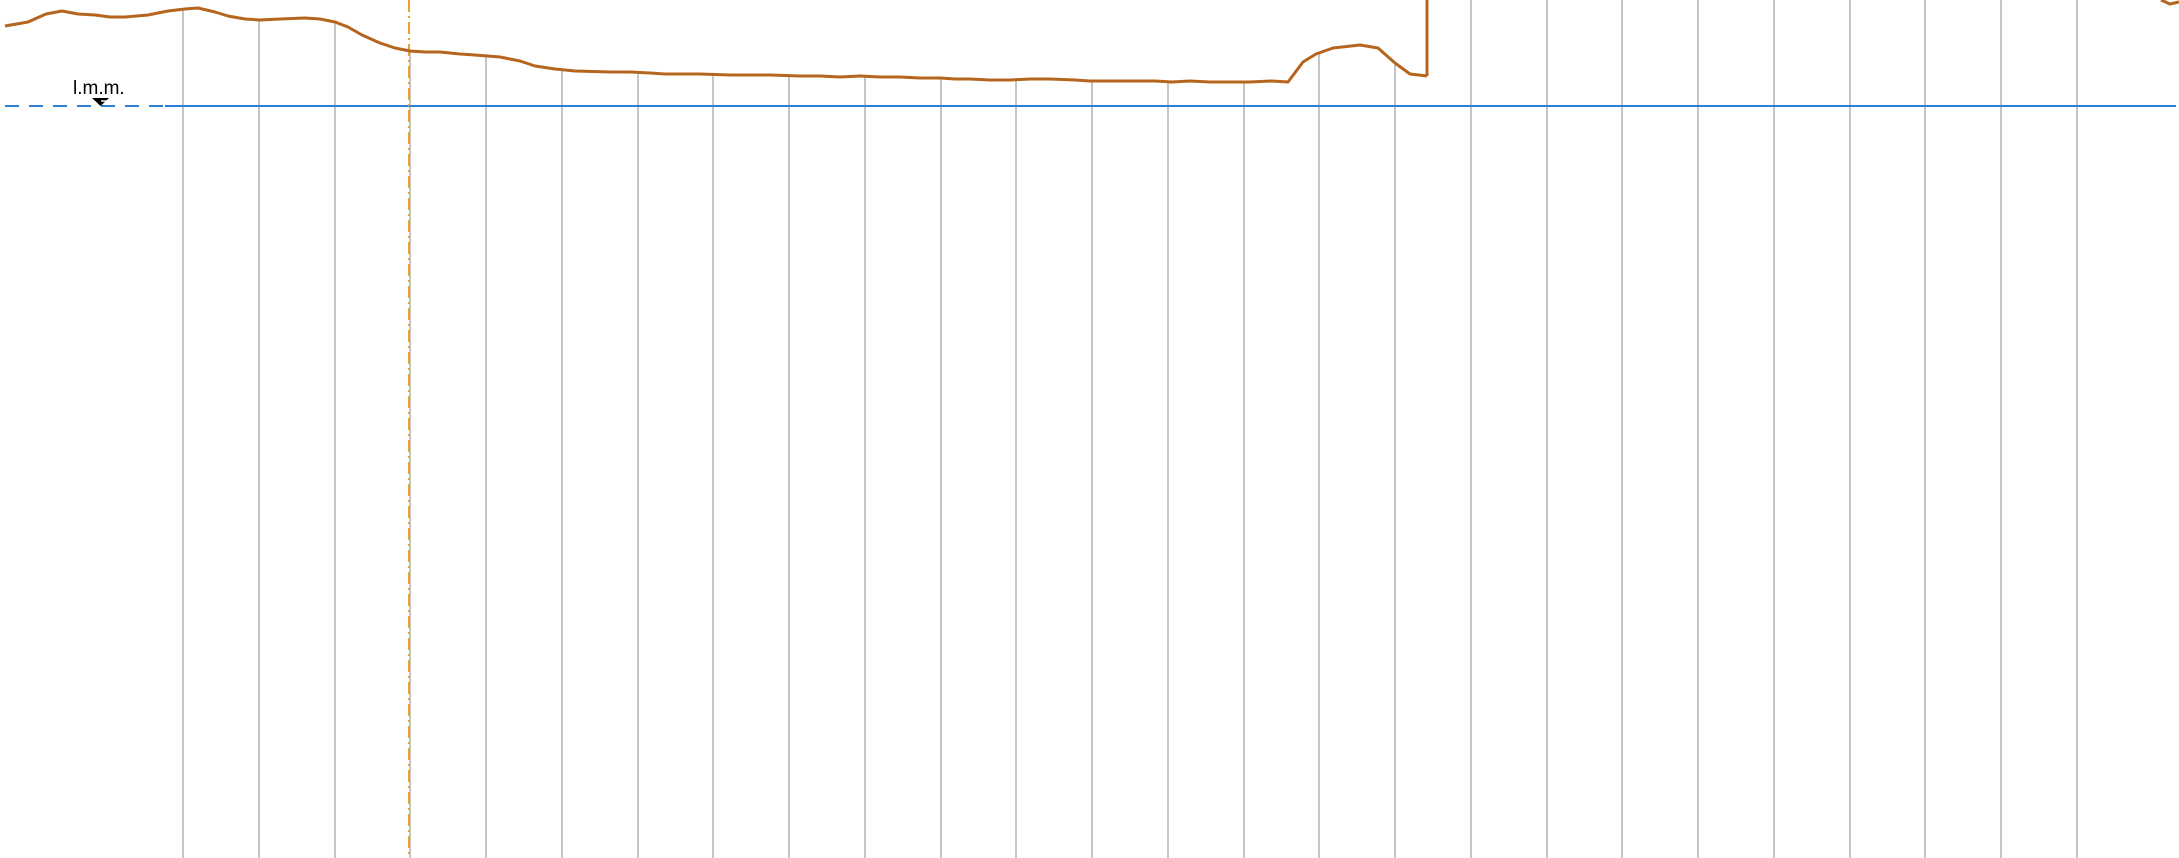 Image resolution: width=2179 pixels, height=858 pixels. Describe the element at coordinates (100, 102) in the screenshot. I see `sea-level-marker-icon` at that location.